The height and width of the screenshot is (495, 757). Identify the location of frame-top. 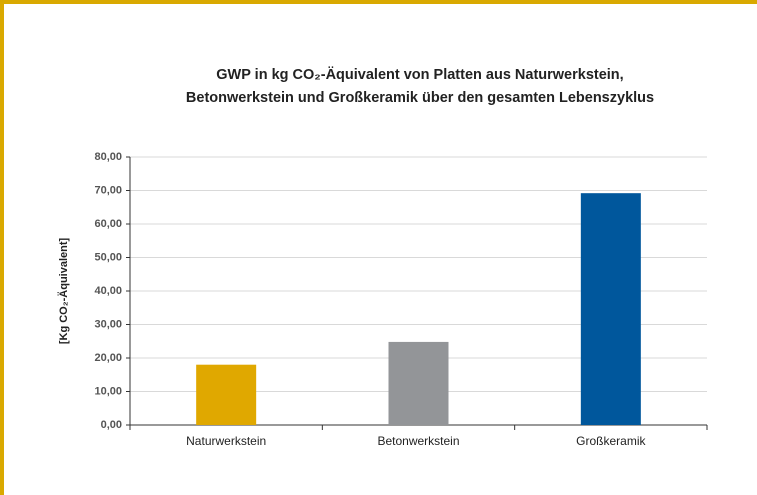
(378, 2).